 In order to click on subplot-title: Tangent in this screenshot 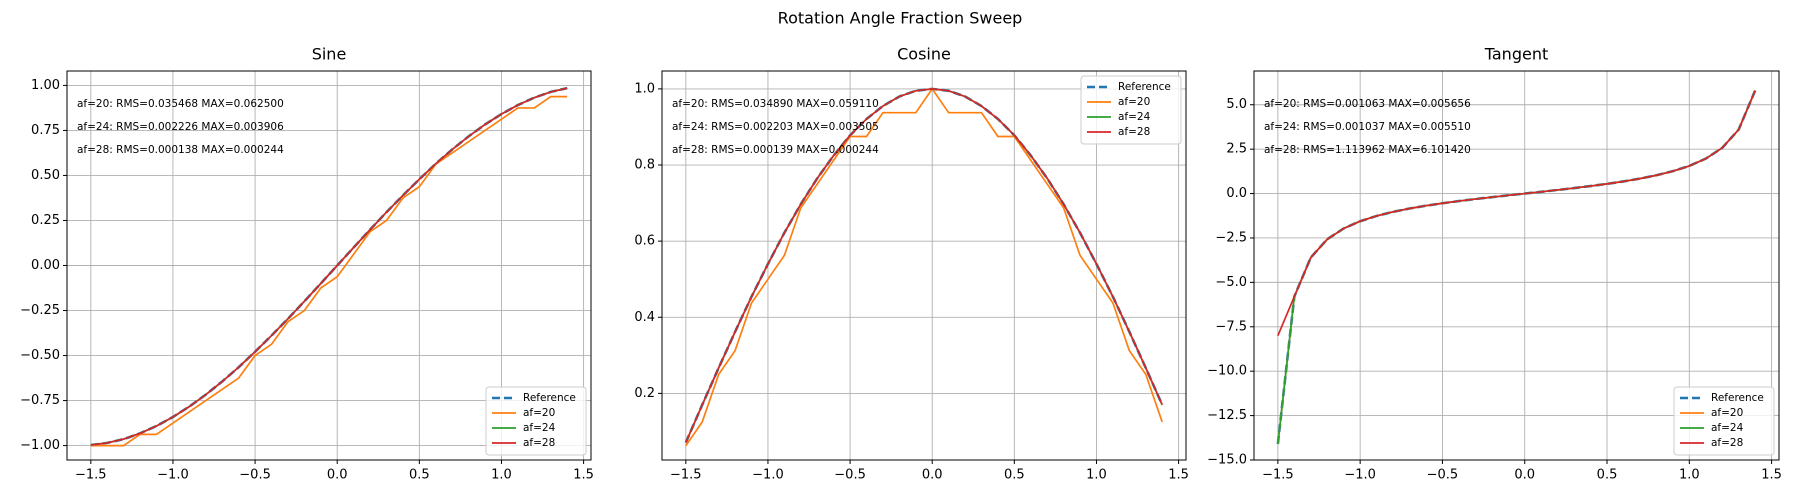, I will do `click(1516, 54)`.